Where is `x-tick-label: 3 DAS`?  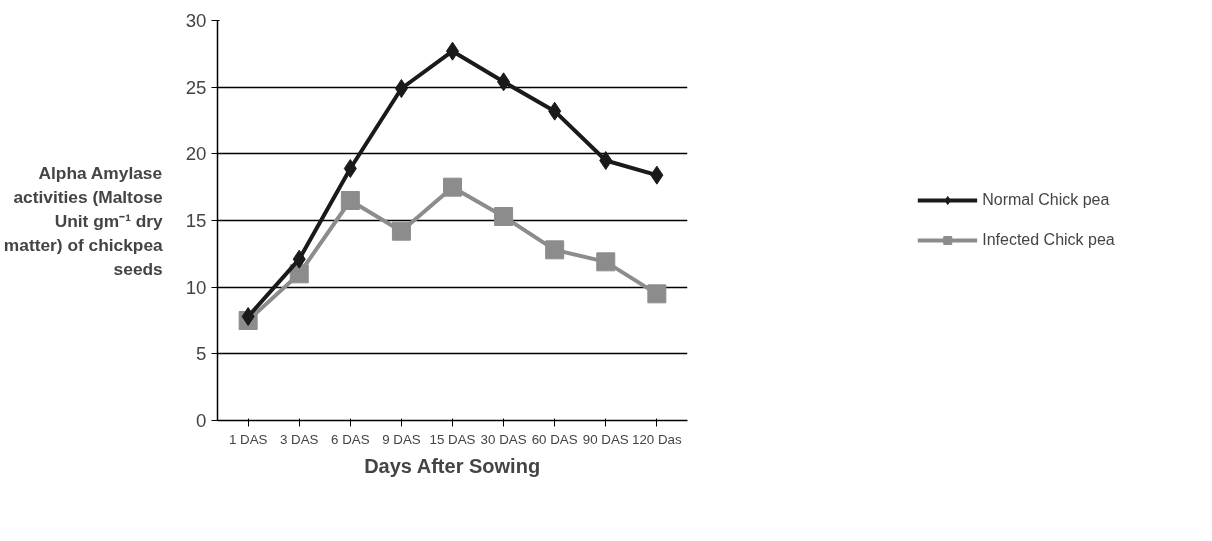 x-tick-label: 3 DAS is located at coordinates (299, 439).